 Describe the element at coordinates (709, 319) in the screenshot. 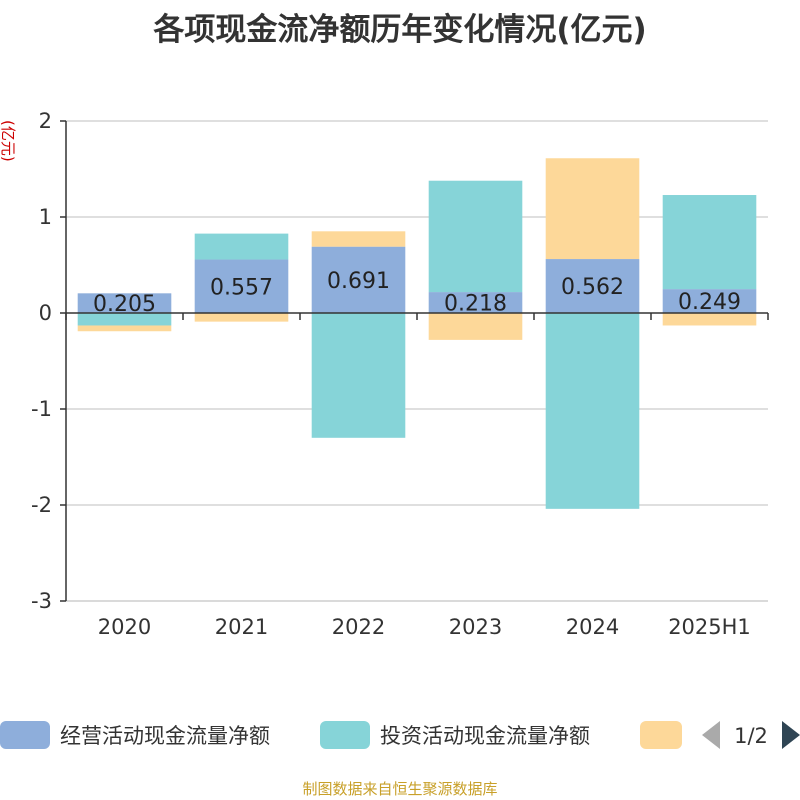

I see `bar-3-2025H1` at that location.